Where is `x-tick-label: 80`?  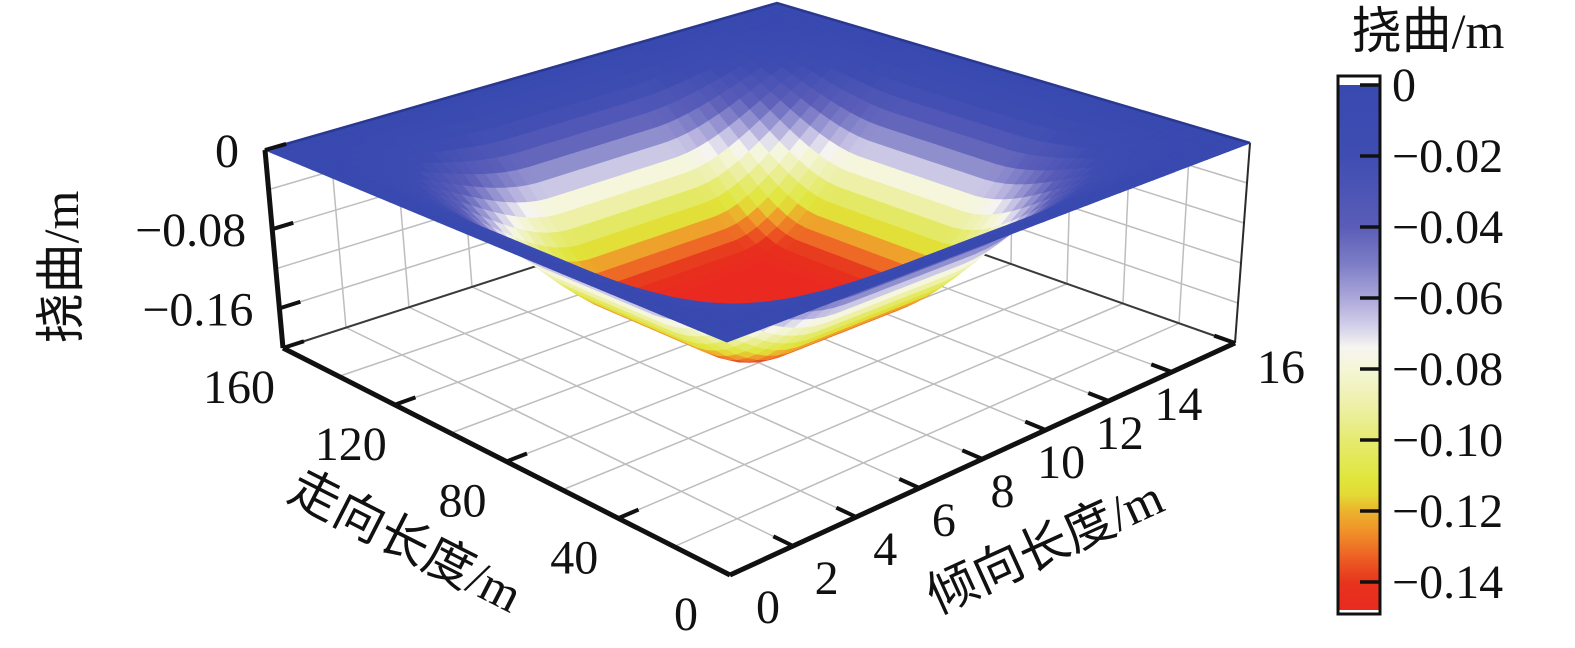 x-tick-label: 80 is located at coordinates (463, 501).